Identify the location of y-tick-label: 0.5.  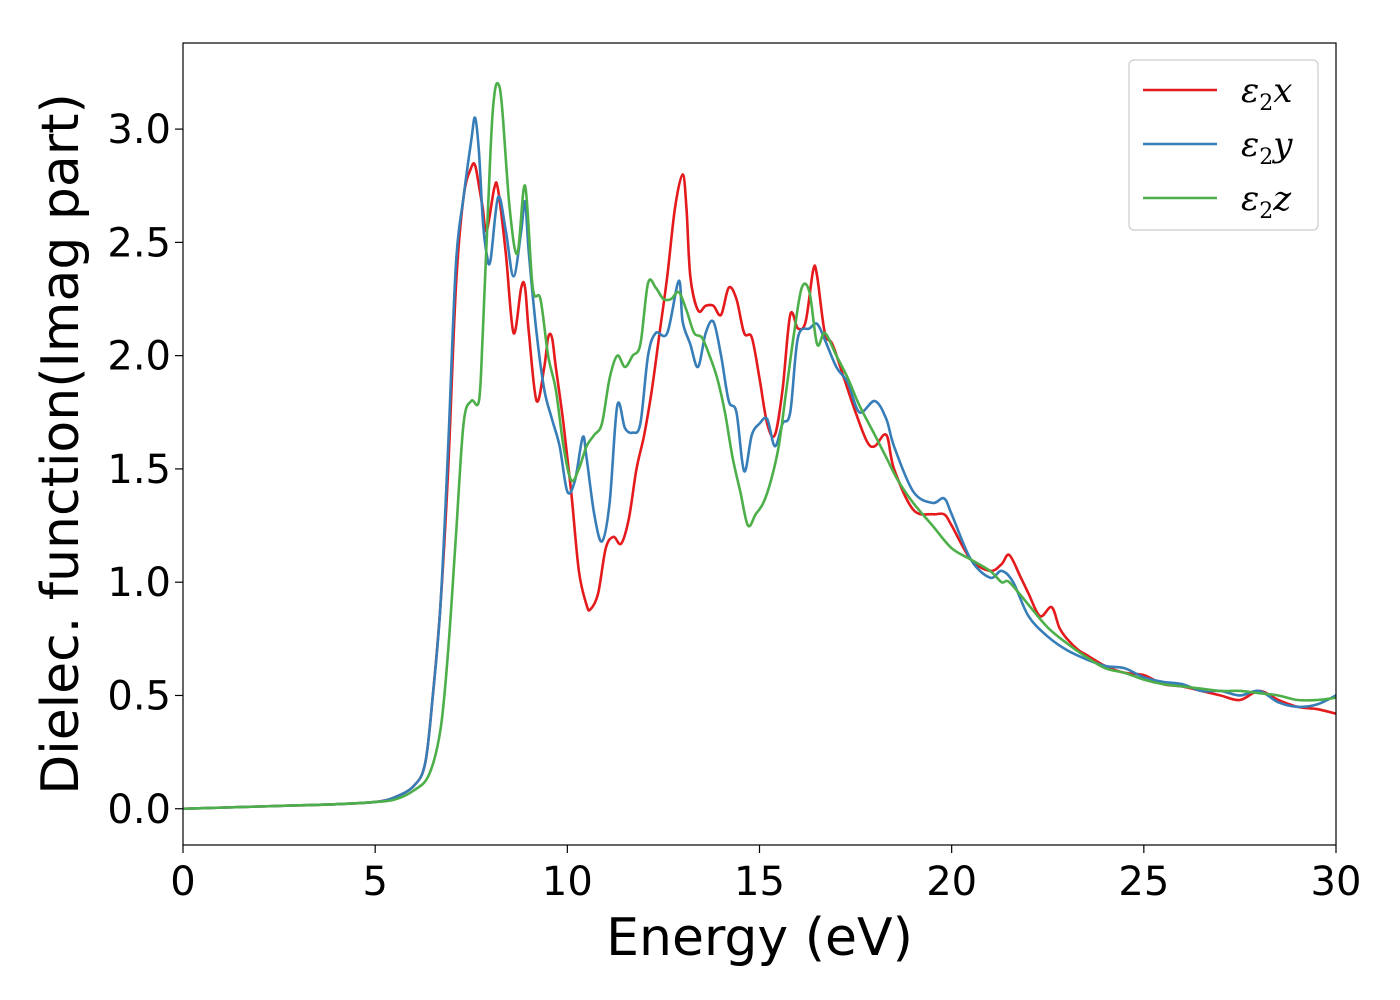
(139, 696).